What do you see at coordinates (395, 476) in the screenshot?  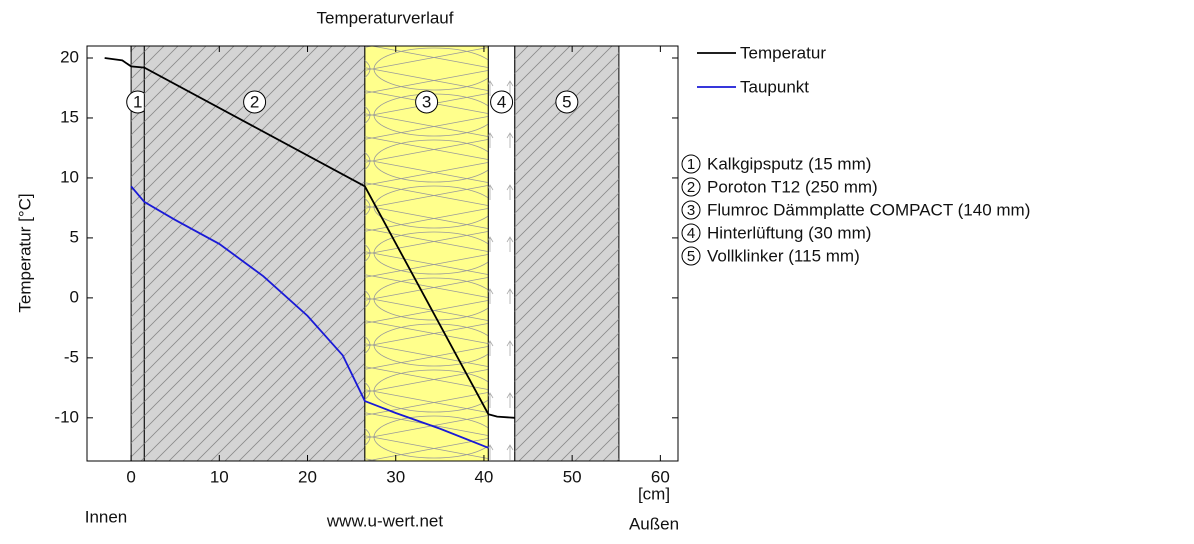 I see `x-tick-label: 30` at bounding box center [395, 476].